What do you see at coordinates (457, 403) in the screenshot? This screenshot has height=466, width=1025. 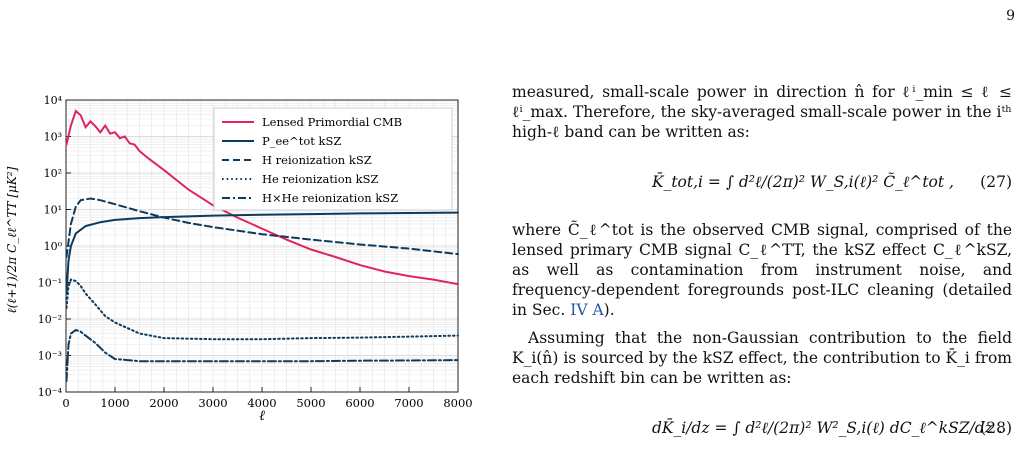 I see `x-tick-label: 8000` at bounding box center [457, 403].